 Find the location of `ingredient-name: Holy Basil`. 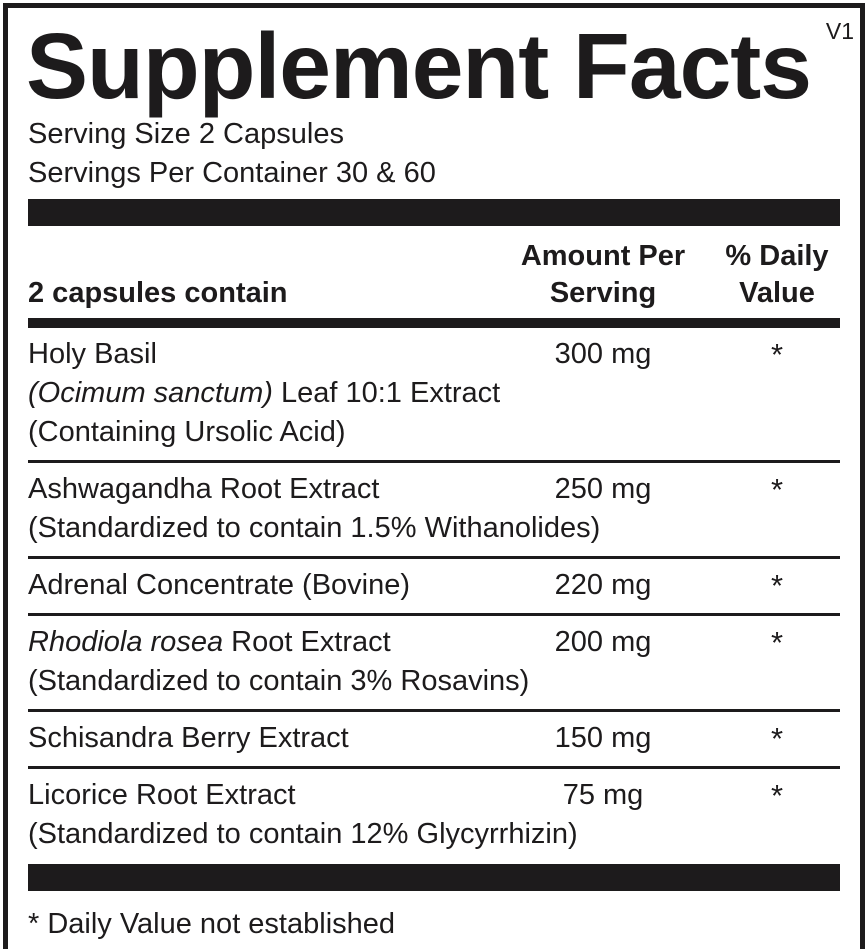

ingredient-name: Holy Basil is located at coordinates (92, 353).